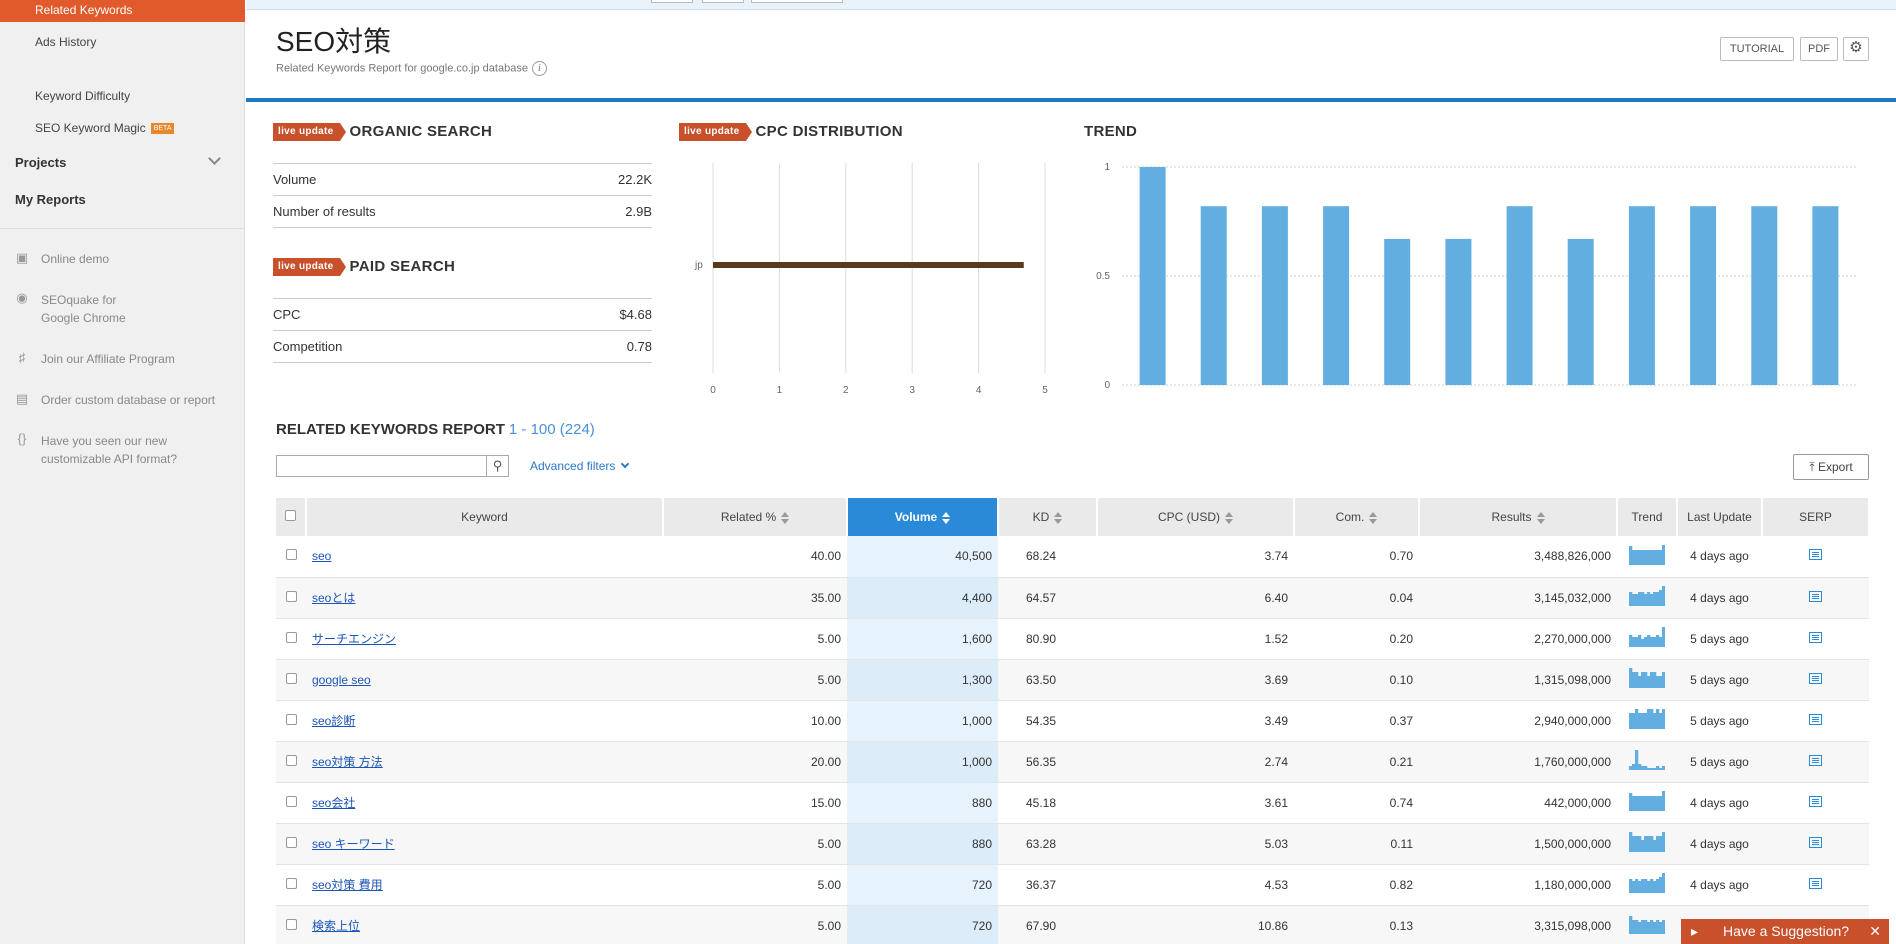 The width and height of the screenshot is (1896, 944). I want to click on sidebar-item-keyword-magic: SEO Keyword Magic BETA, so click(105, 128).